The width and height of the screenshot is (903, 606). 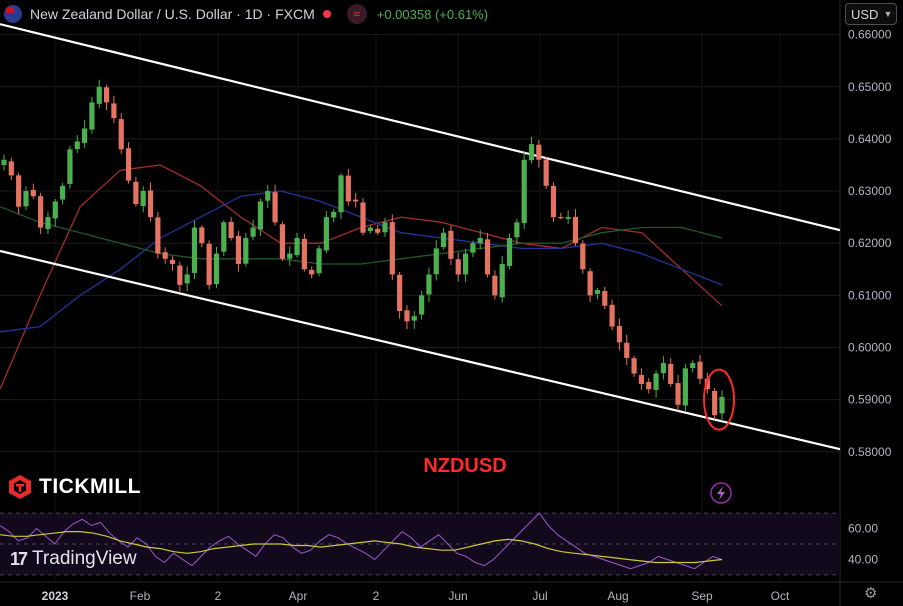 What do you see at coordinates (702, 596) in the screenshot?
I see `time-tick-label: Sep` at bounding box center [702, 596].